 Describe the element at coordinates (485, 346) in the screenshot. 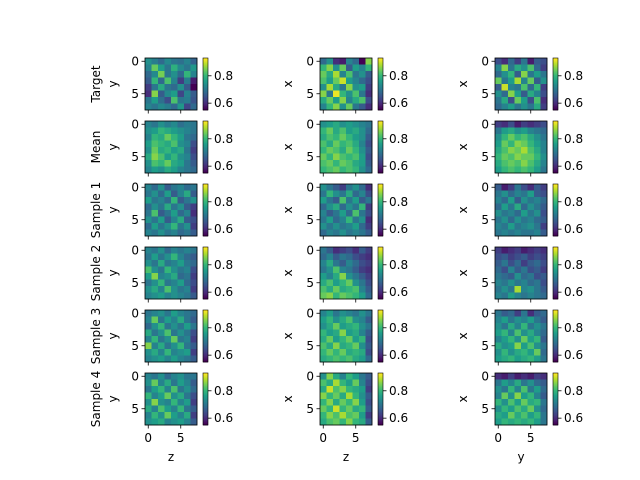

I see `y-tick-label: 5` at that location.